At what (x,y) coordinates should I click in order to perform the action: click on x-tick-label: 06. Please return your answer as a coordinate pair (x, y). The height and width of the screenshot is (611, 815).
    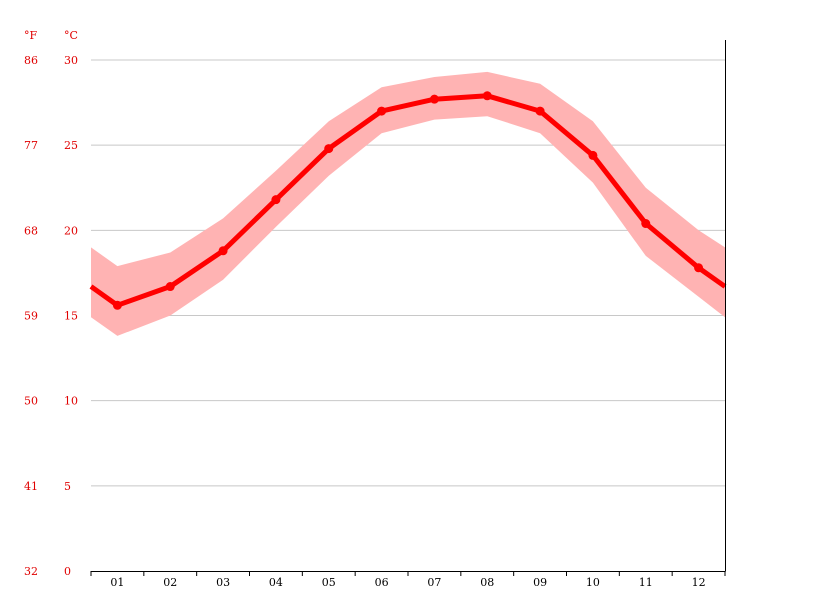
    Looking at the image, I should click on (382, 582).